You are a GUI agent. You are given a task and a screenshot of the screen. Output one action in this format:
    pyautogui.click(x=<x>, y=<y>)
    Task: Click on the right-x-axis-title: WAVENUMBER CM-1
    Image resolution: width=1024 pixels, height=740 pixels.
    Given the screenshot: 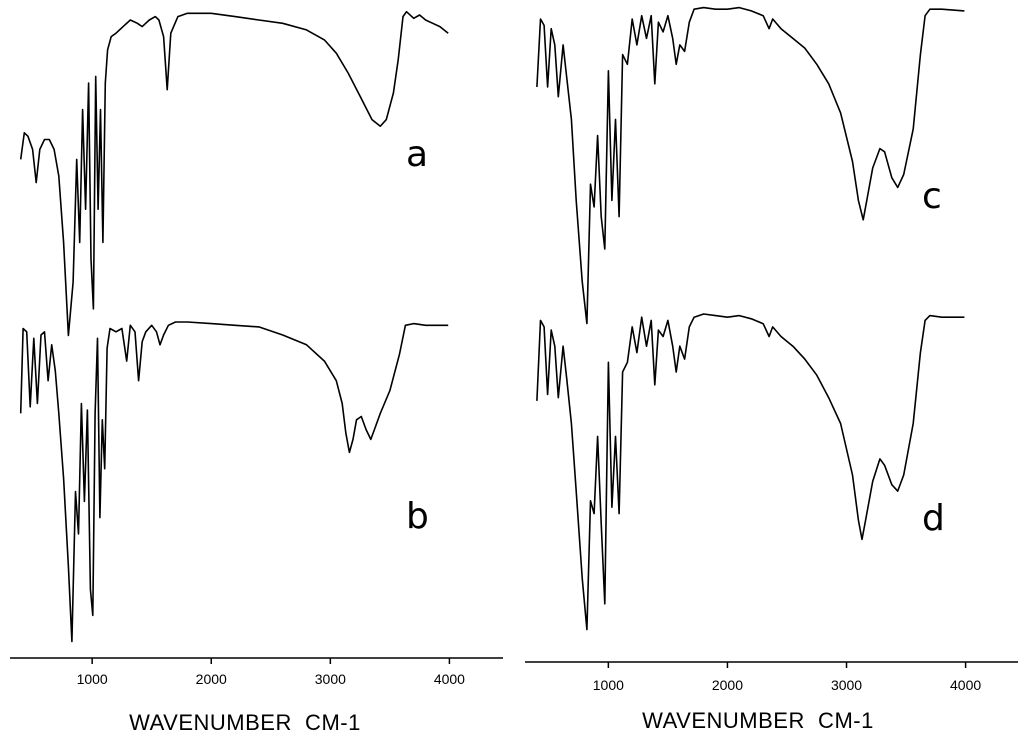 What is the action you would take?
    pyautogui.click(x=758, y=720)
    